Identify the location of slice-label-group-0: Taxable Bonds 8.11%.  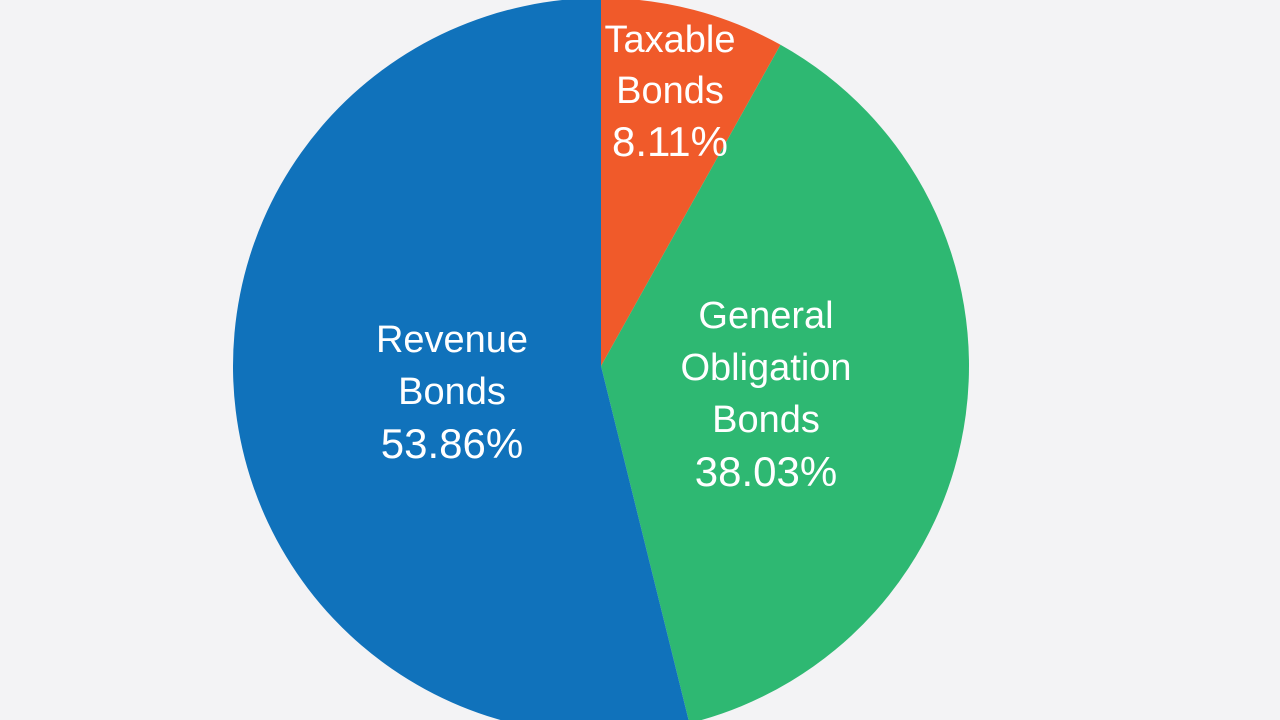
(670, 92).